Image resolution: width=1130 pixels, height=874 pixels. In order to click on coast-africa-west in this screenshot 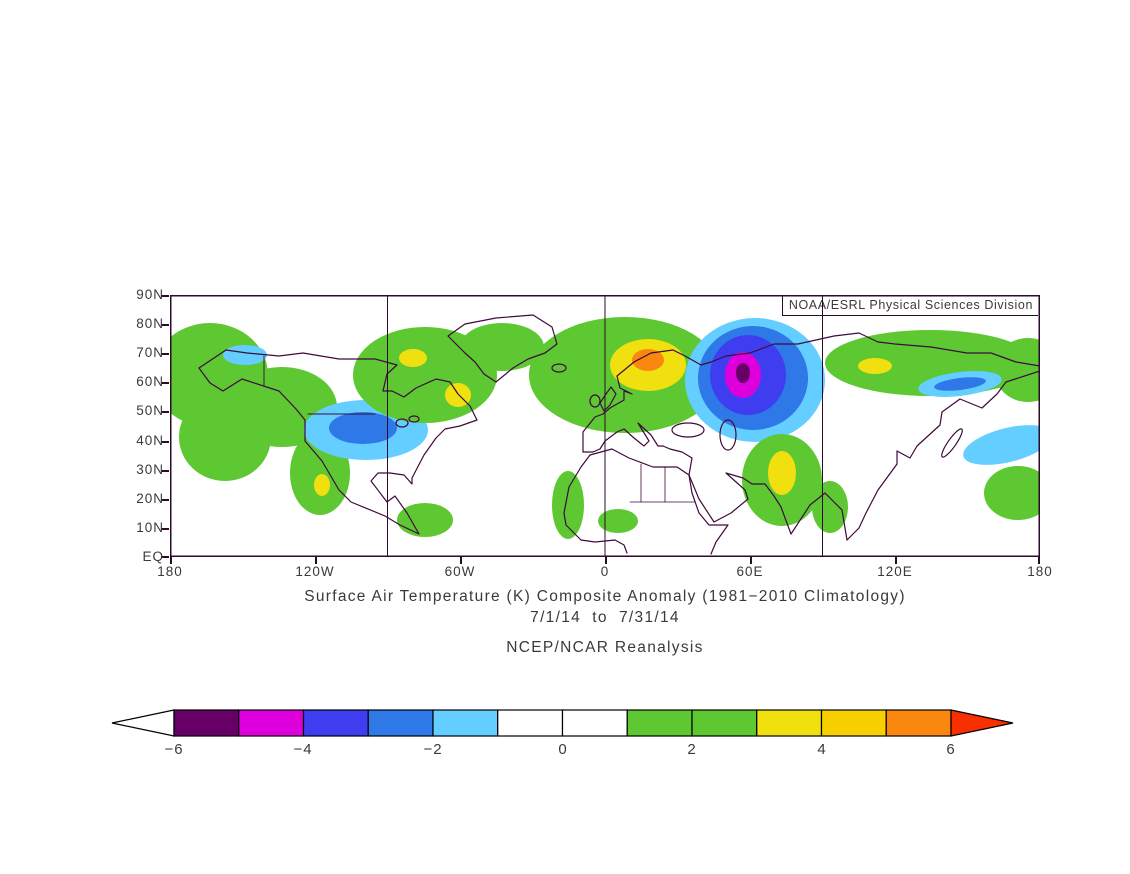, I will do `click(595, 504)`.